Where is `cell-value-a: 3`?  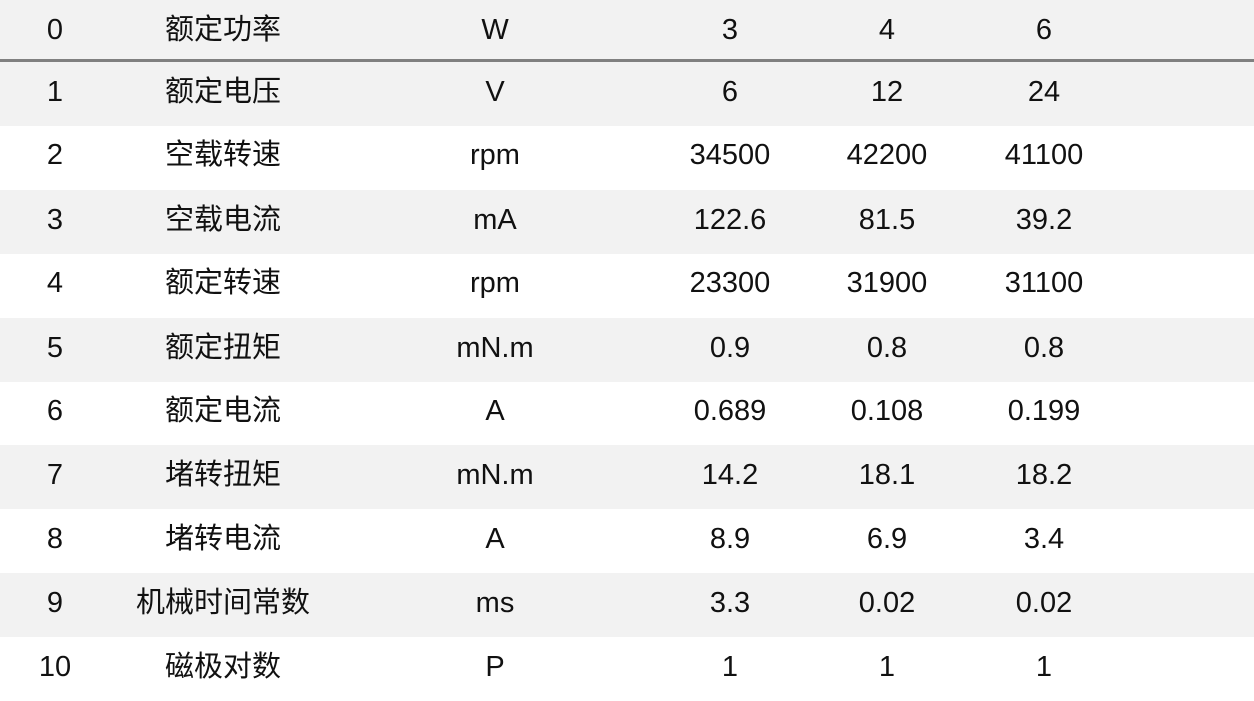 cell-value-a: 3 is located at coordinates (730, 30).